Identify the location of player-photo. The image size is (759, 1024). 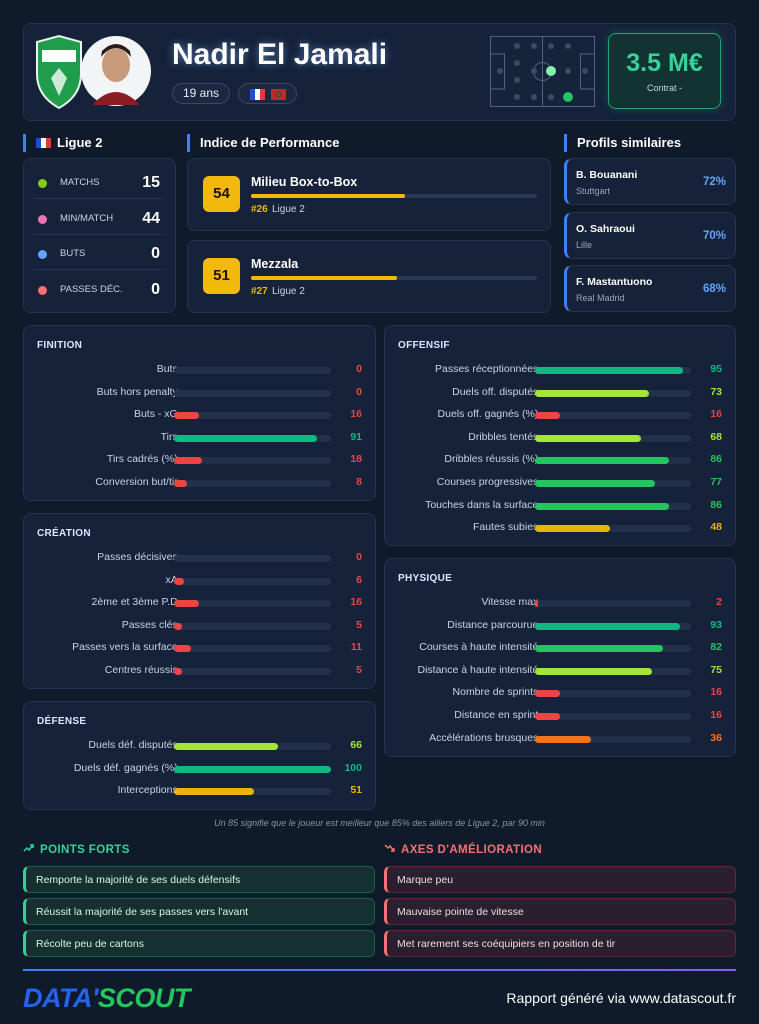
(116, 71).